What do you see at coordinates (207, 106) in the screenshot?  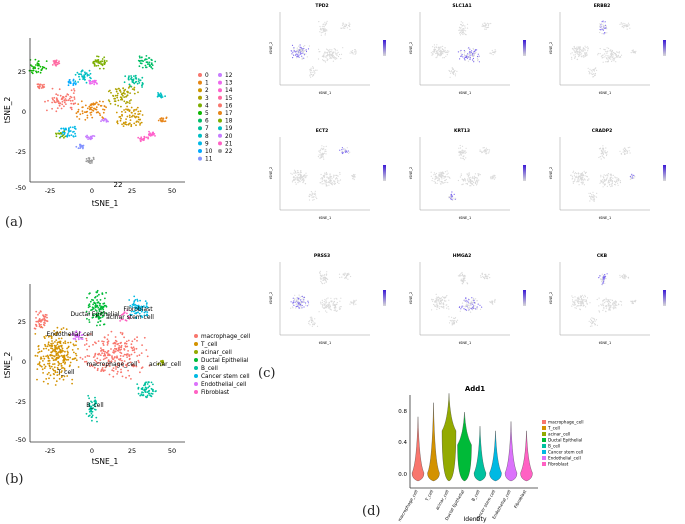 I see `legend-entry: 4` at bounding box center [207, 106].